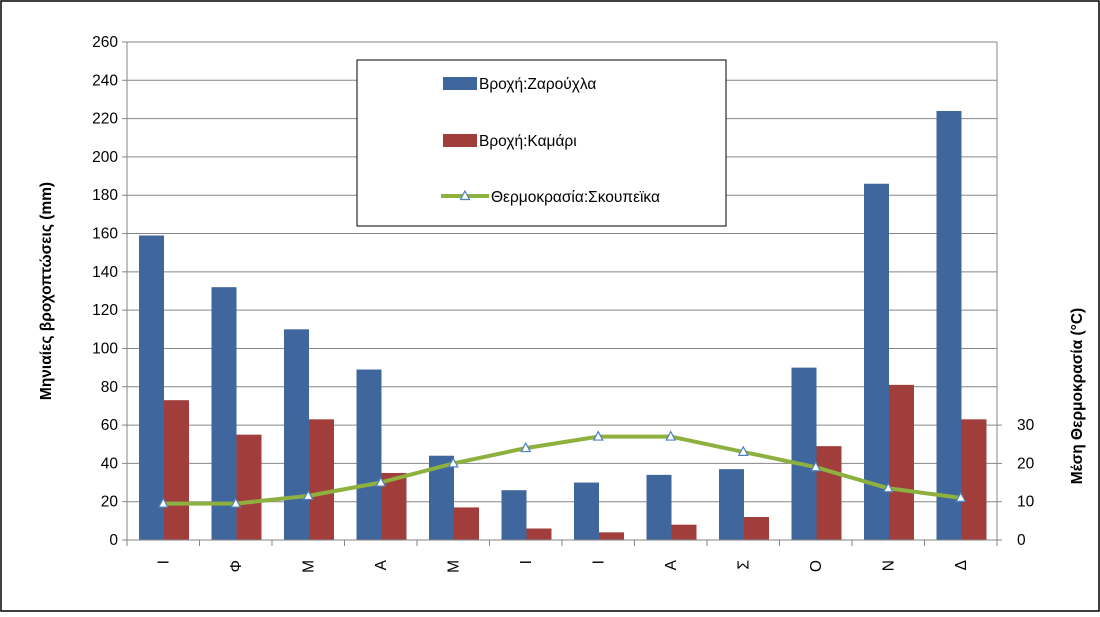 Image resolution: width=1100 pixels, height=617 pixels. Describe the element at coordinates (236, 566) in the screenshot. I see `x-tick-label: Φ` at that location.